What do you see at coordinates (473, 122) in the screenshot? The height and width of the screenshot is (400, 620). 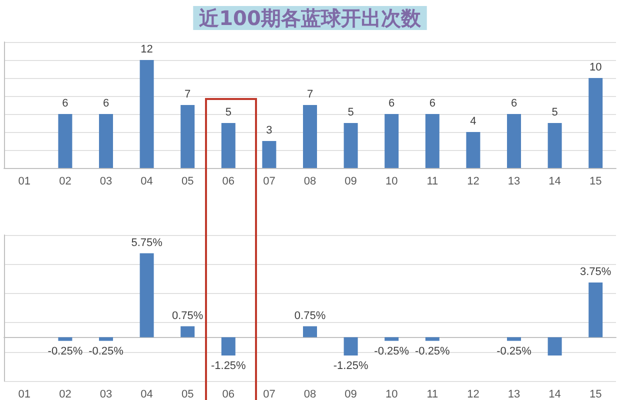 I see `data-label: 4` at bounding box center [473, 122].